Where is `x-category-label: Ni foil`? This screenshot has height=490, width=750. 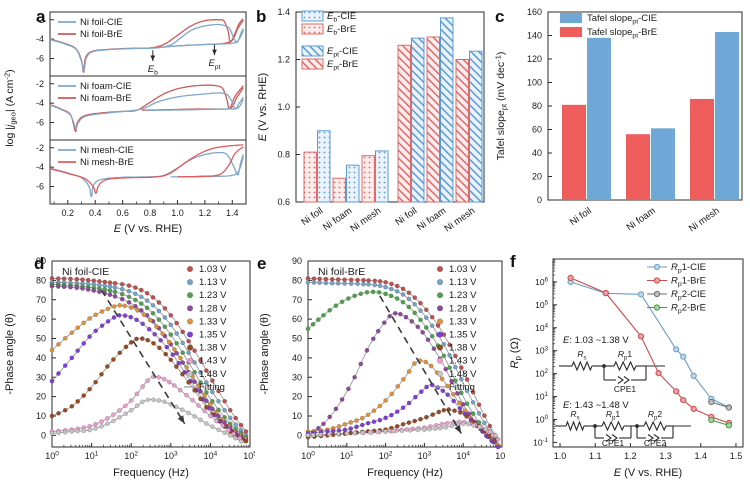 x-category-label: Ni foil is located at coordinates (581, 216).